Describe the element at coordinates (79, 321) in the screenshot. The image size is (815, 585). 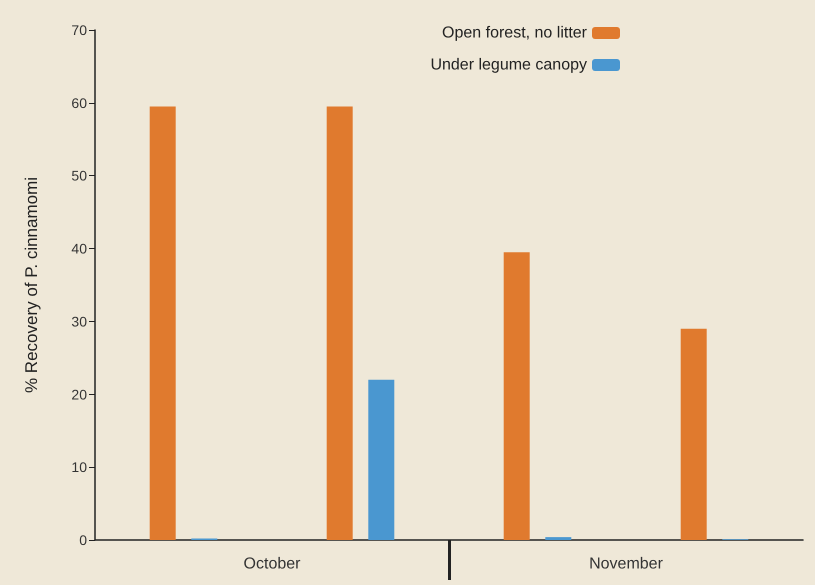
I see `y-tick-label: 30` at that location.